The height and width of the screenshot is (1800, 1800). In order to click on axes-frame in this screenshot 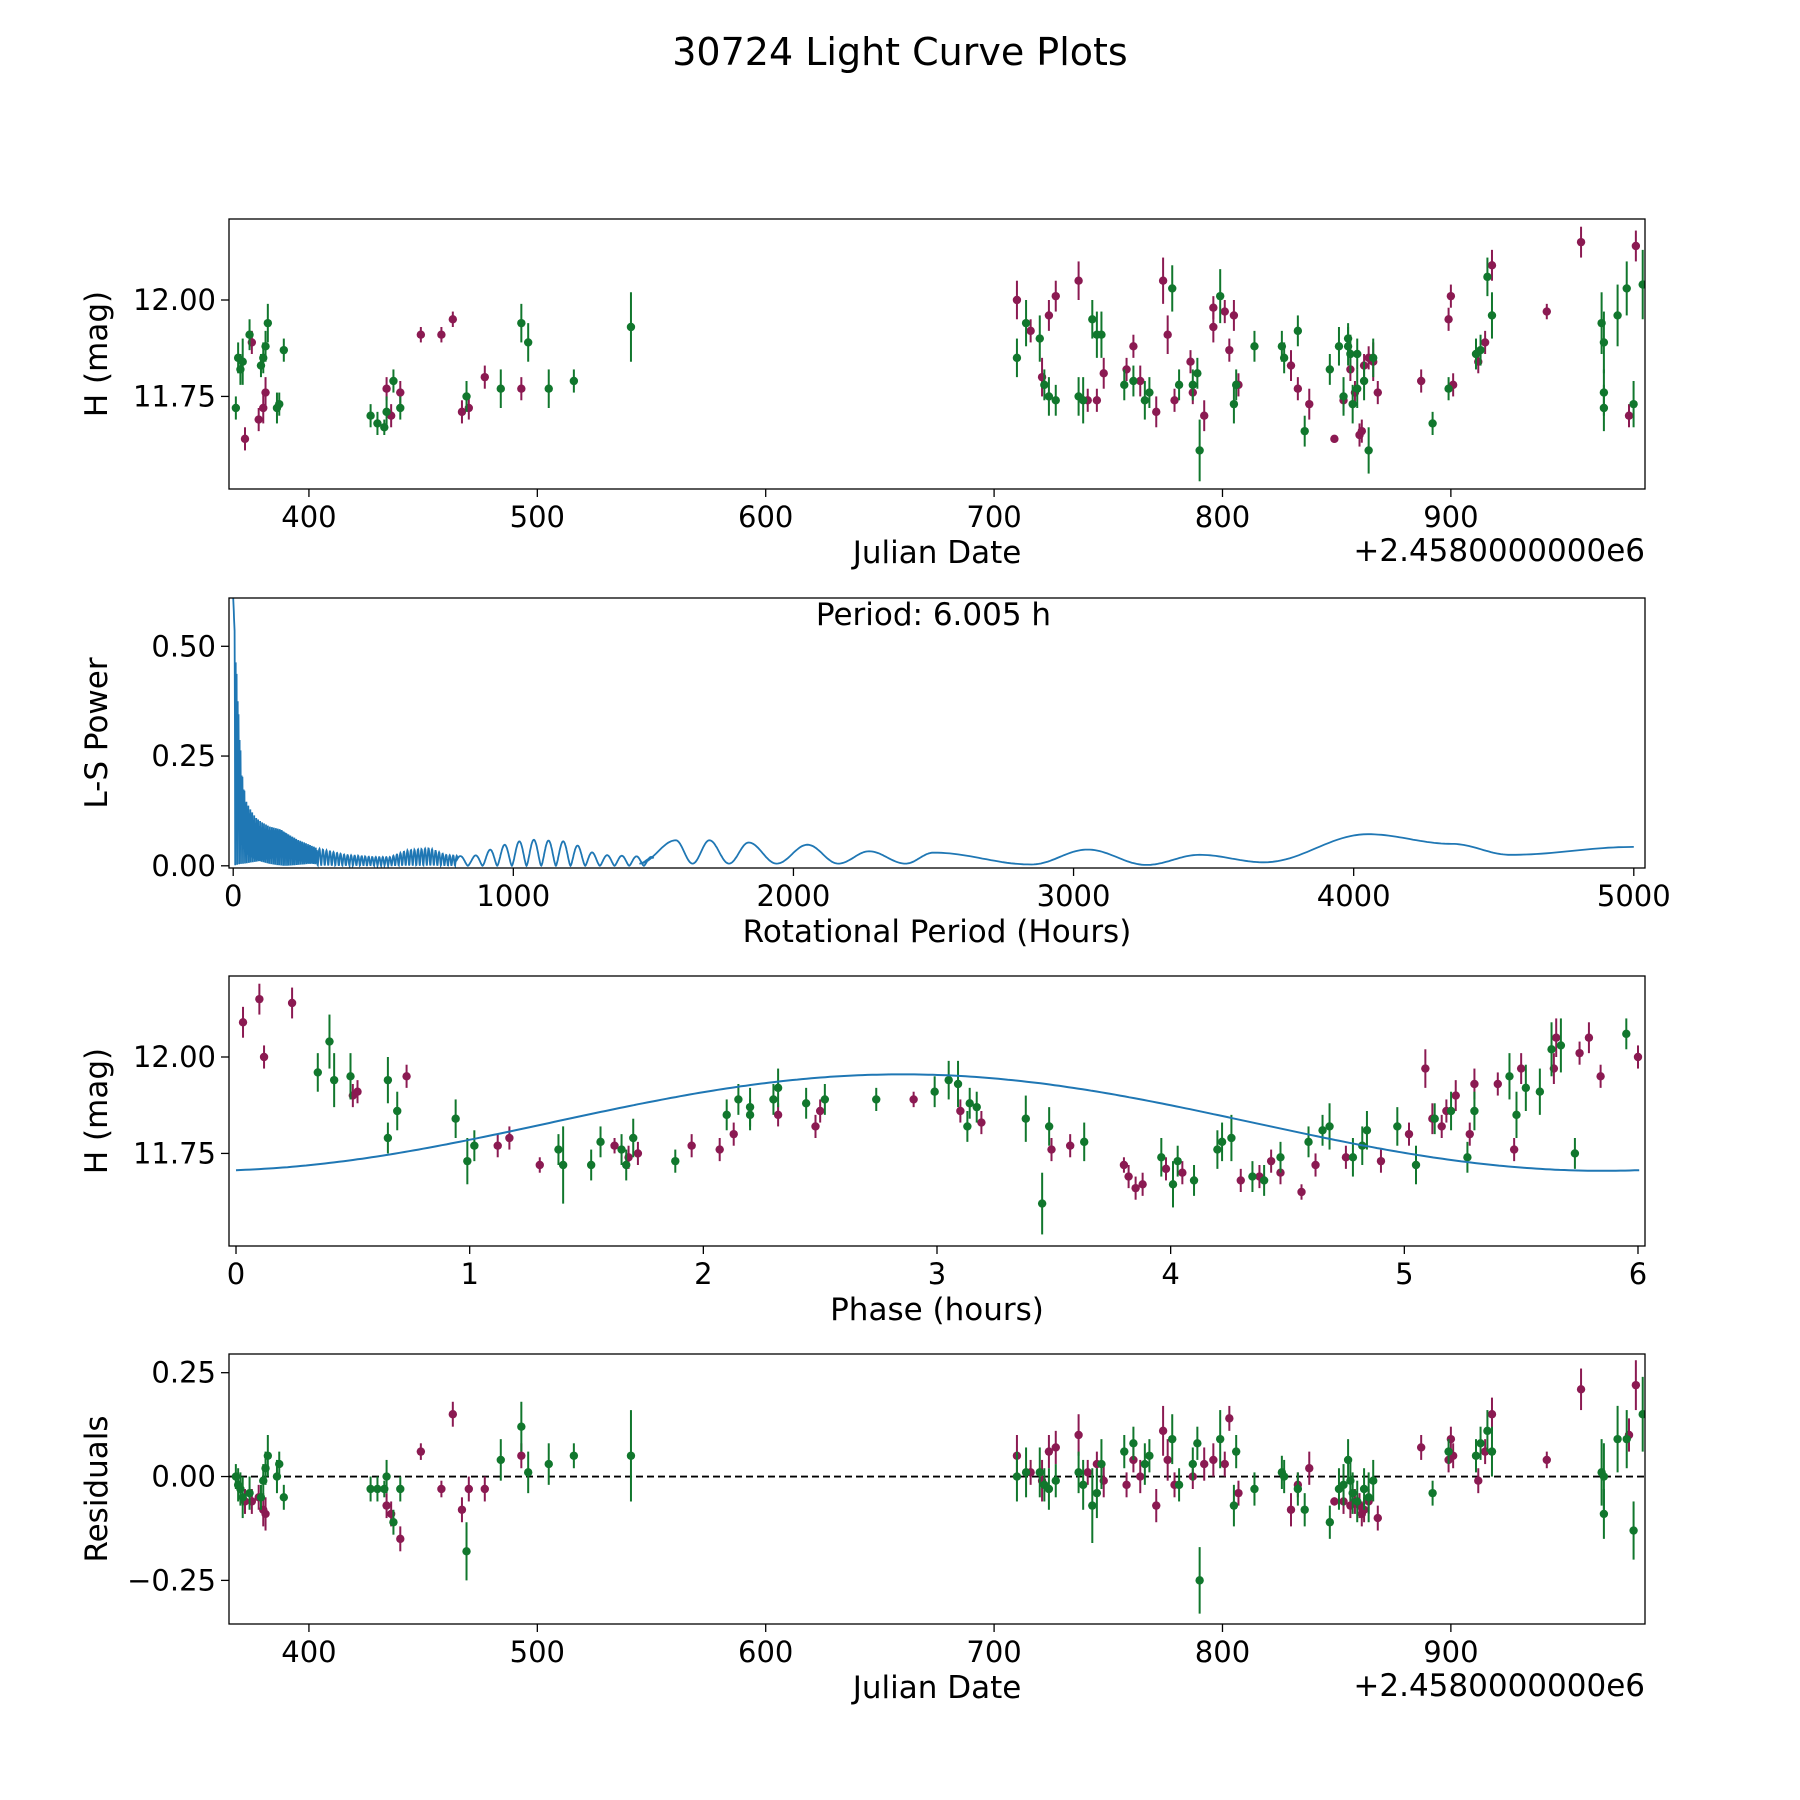, I will do `click(937, 354)`.